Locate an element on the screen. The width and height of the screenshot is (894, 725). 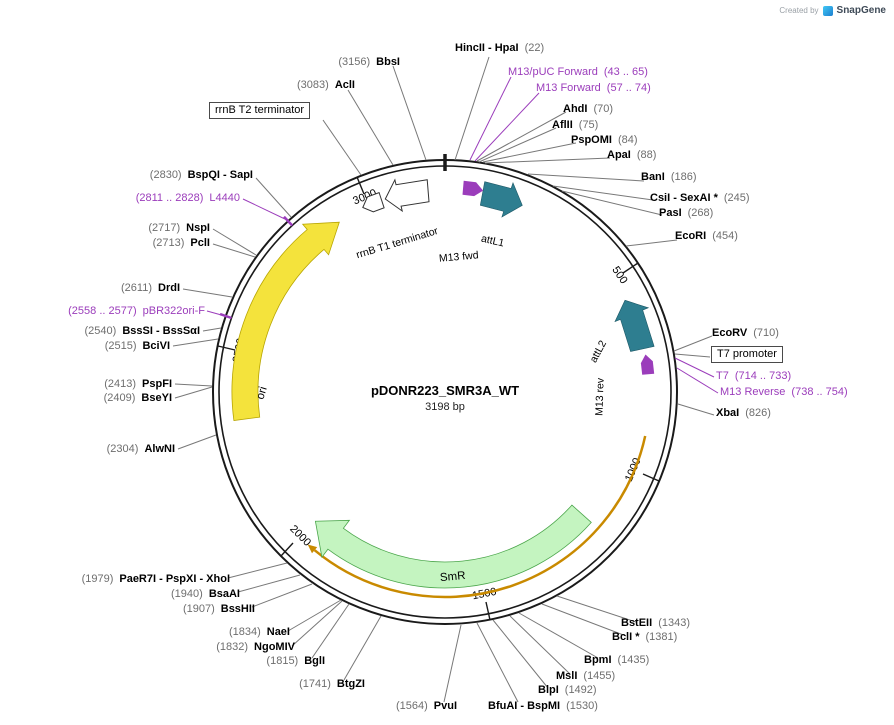
site-label-bsshii: (1907) BssHII is located at coordinates (218, 609).